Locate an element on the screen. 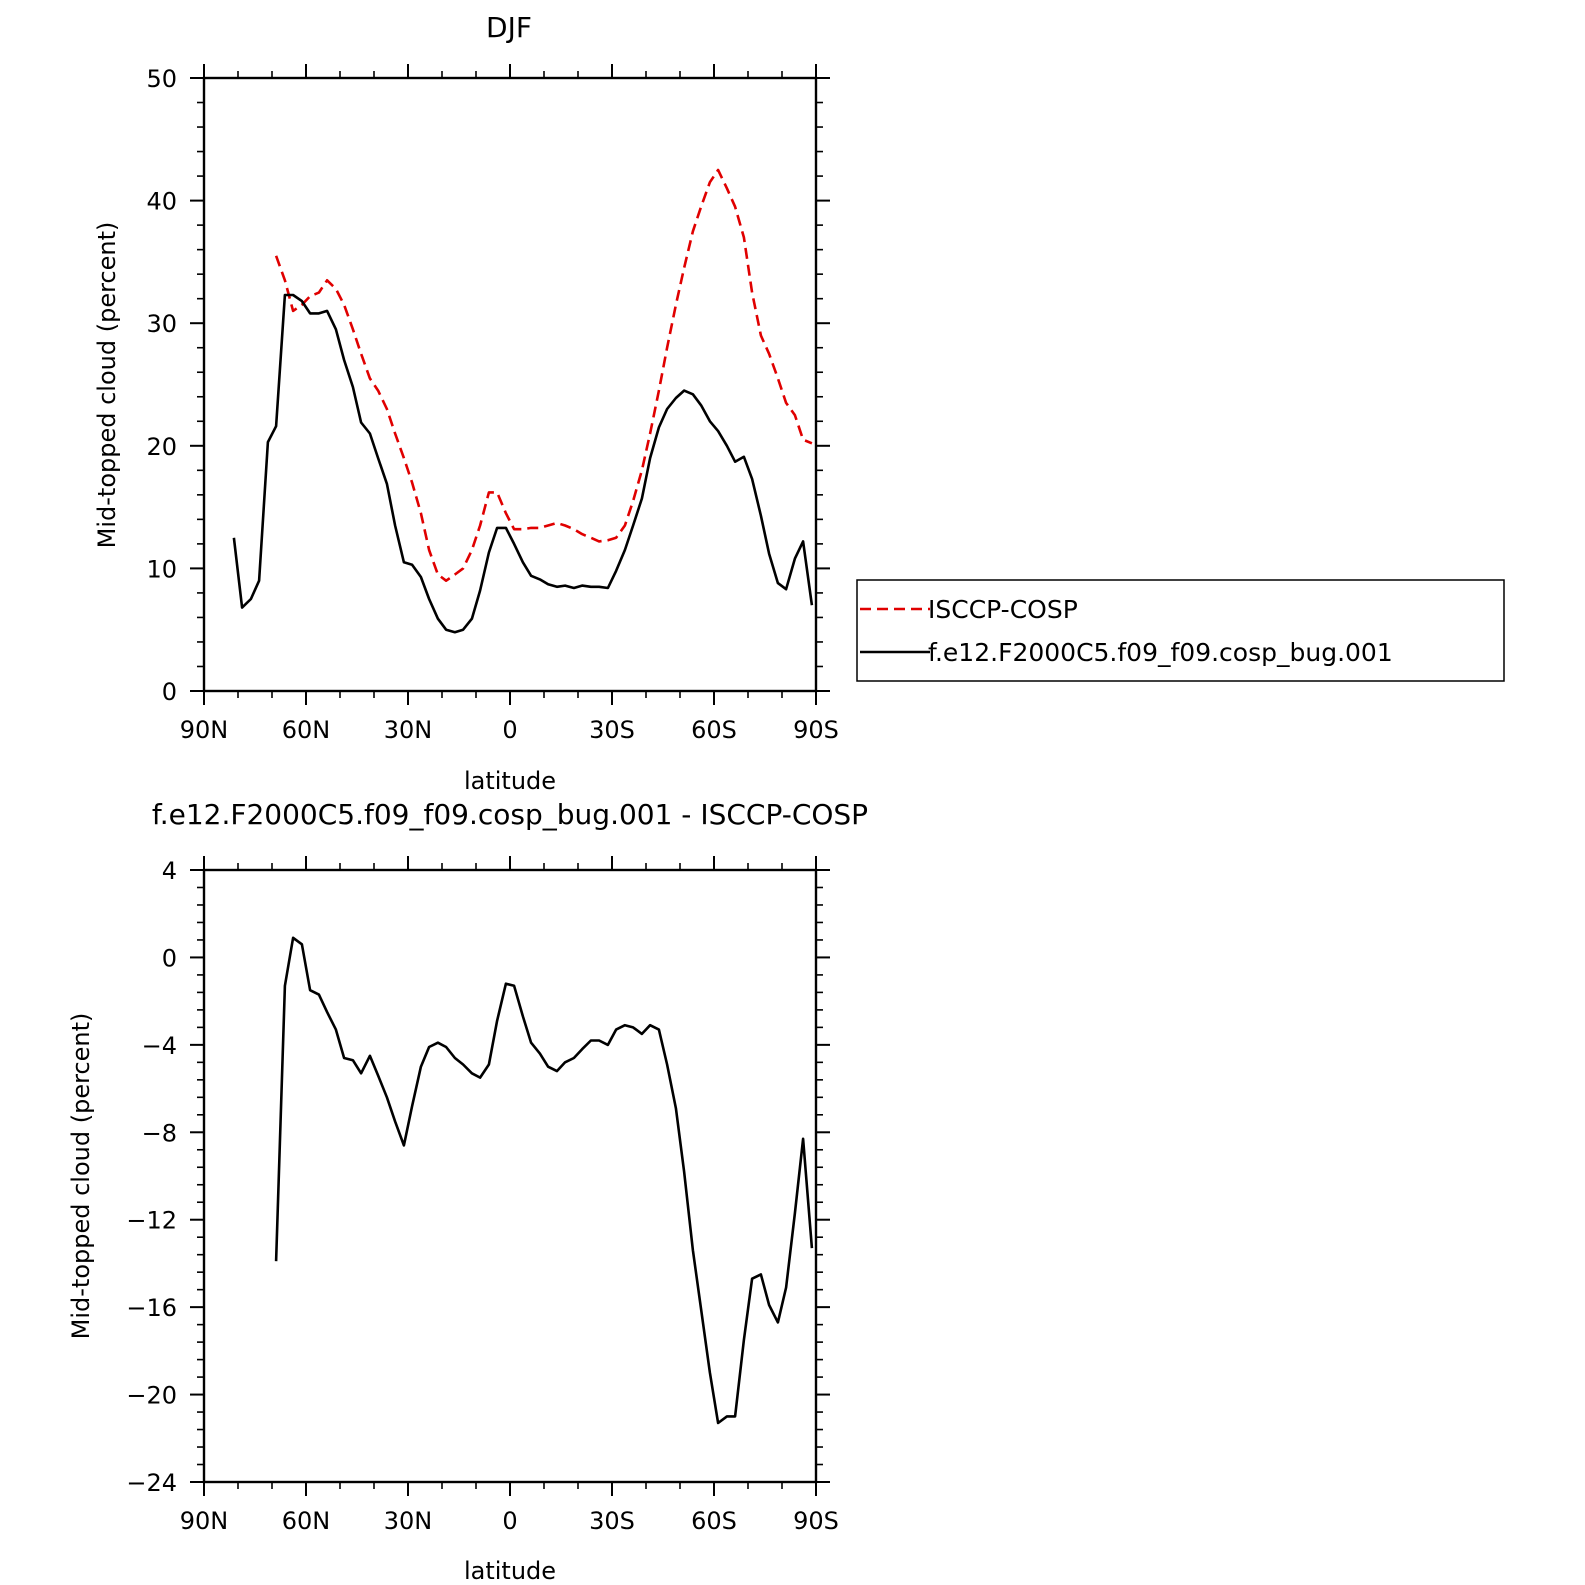 The image size is (1585, 1585). y-tick-label: −8 is located at coordinates (159, 1133).